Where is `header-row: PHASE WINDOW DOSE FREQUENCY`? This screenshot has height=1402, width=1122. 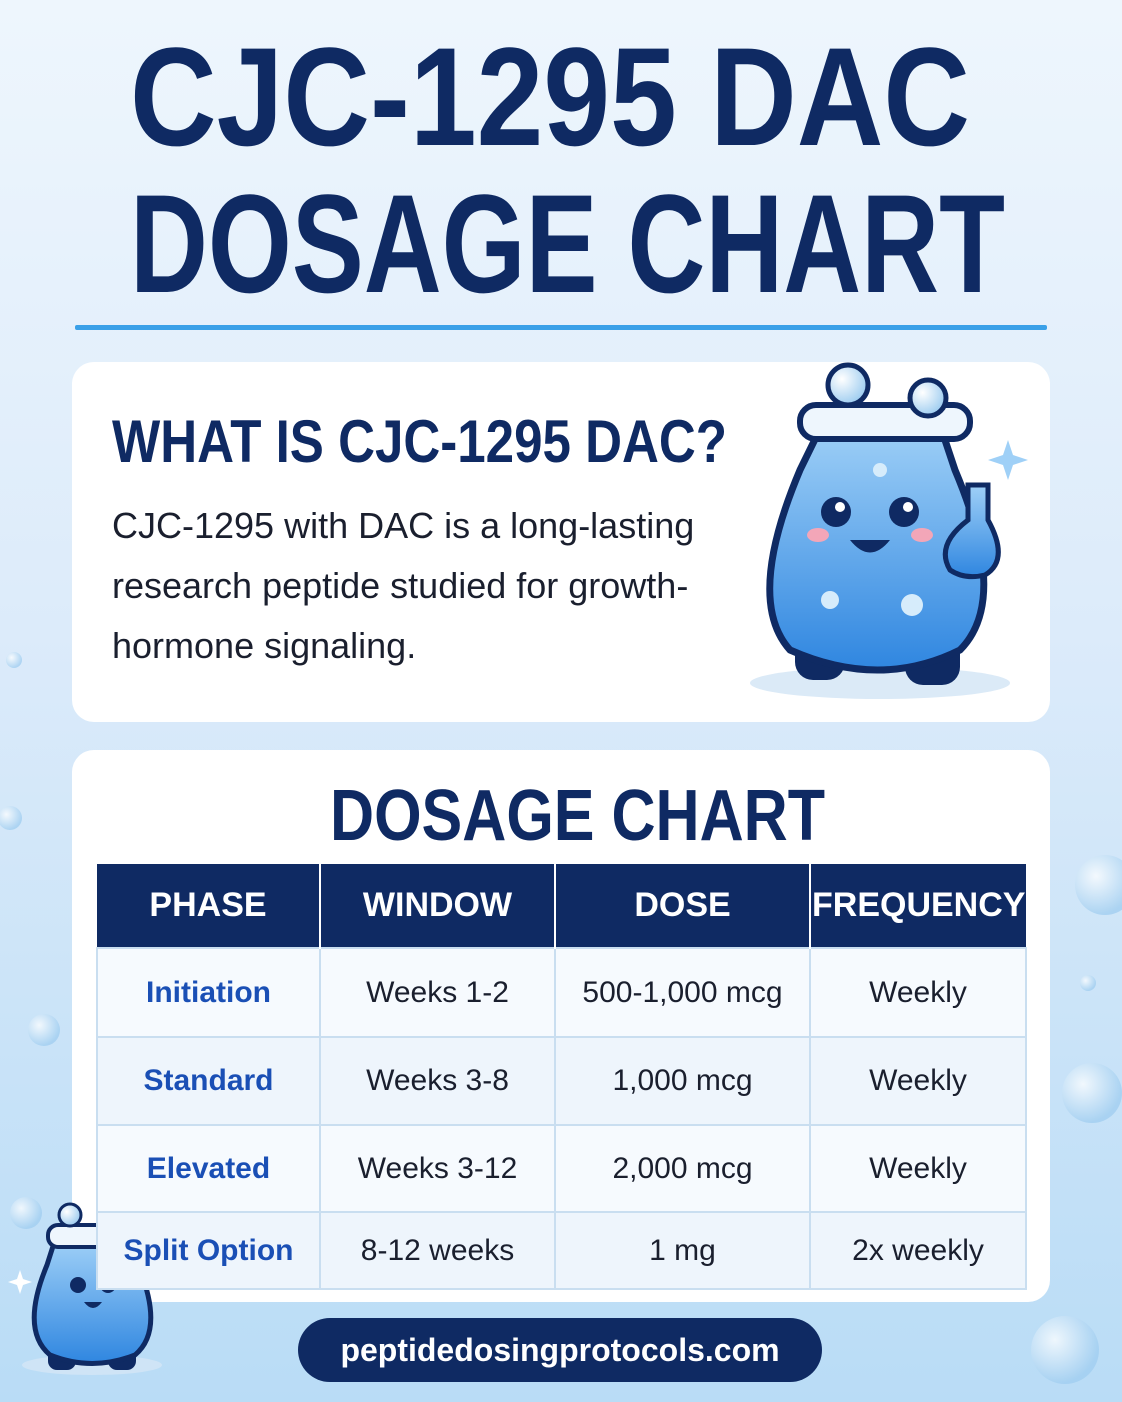
header-row: PHASE WINDOW DOSE FREQUENCY is located at coordinates (561, 906).